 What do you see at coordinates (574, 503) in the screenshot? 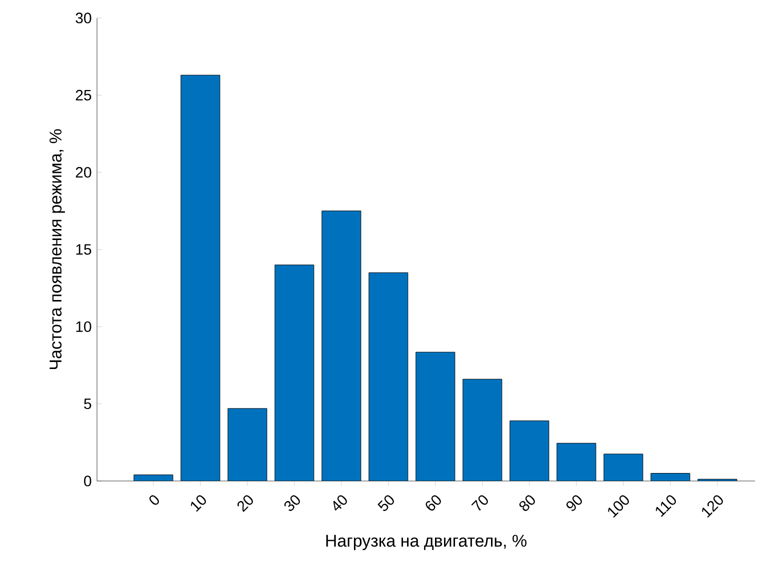
I see `x-tick-label: 90` at bounding box center [574, 503].